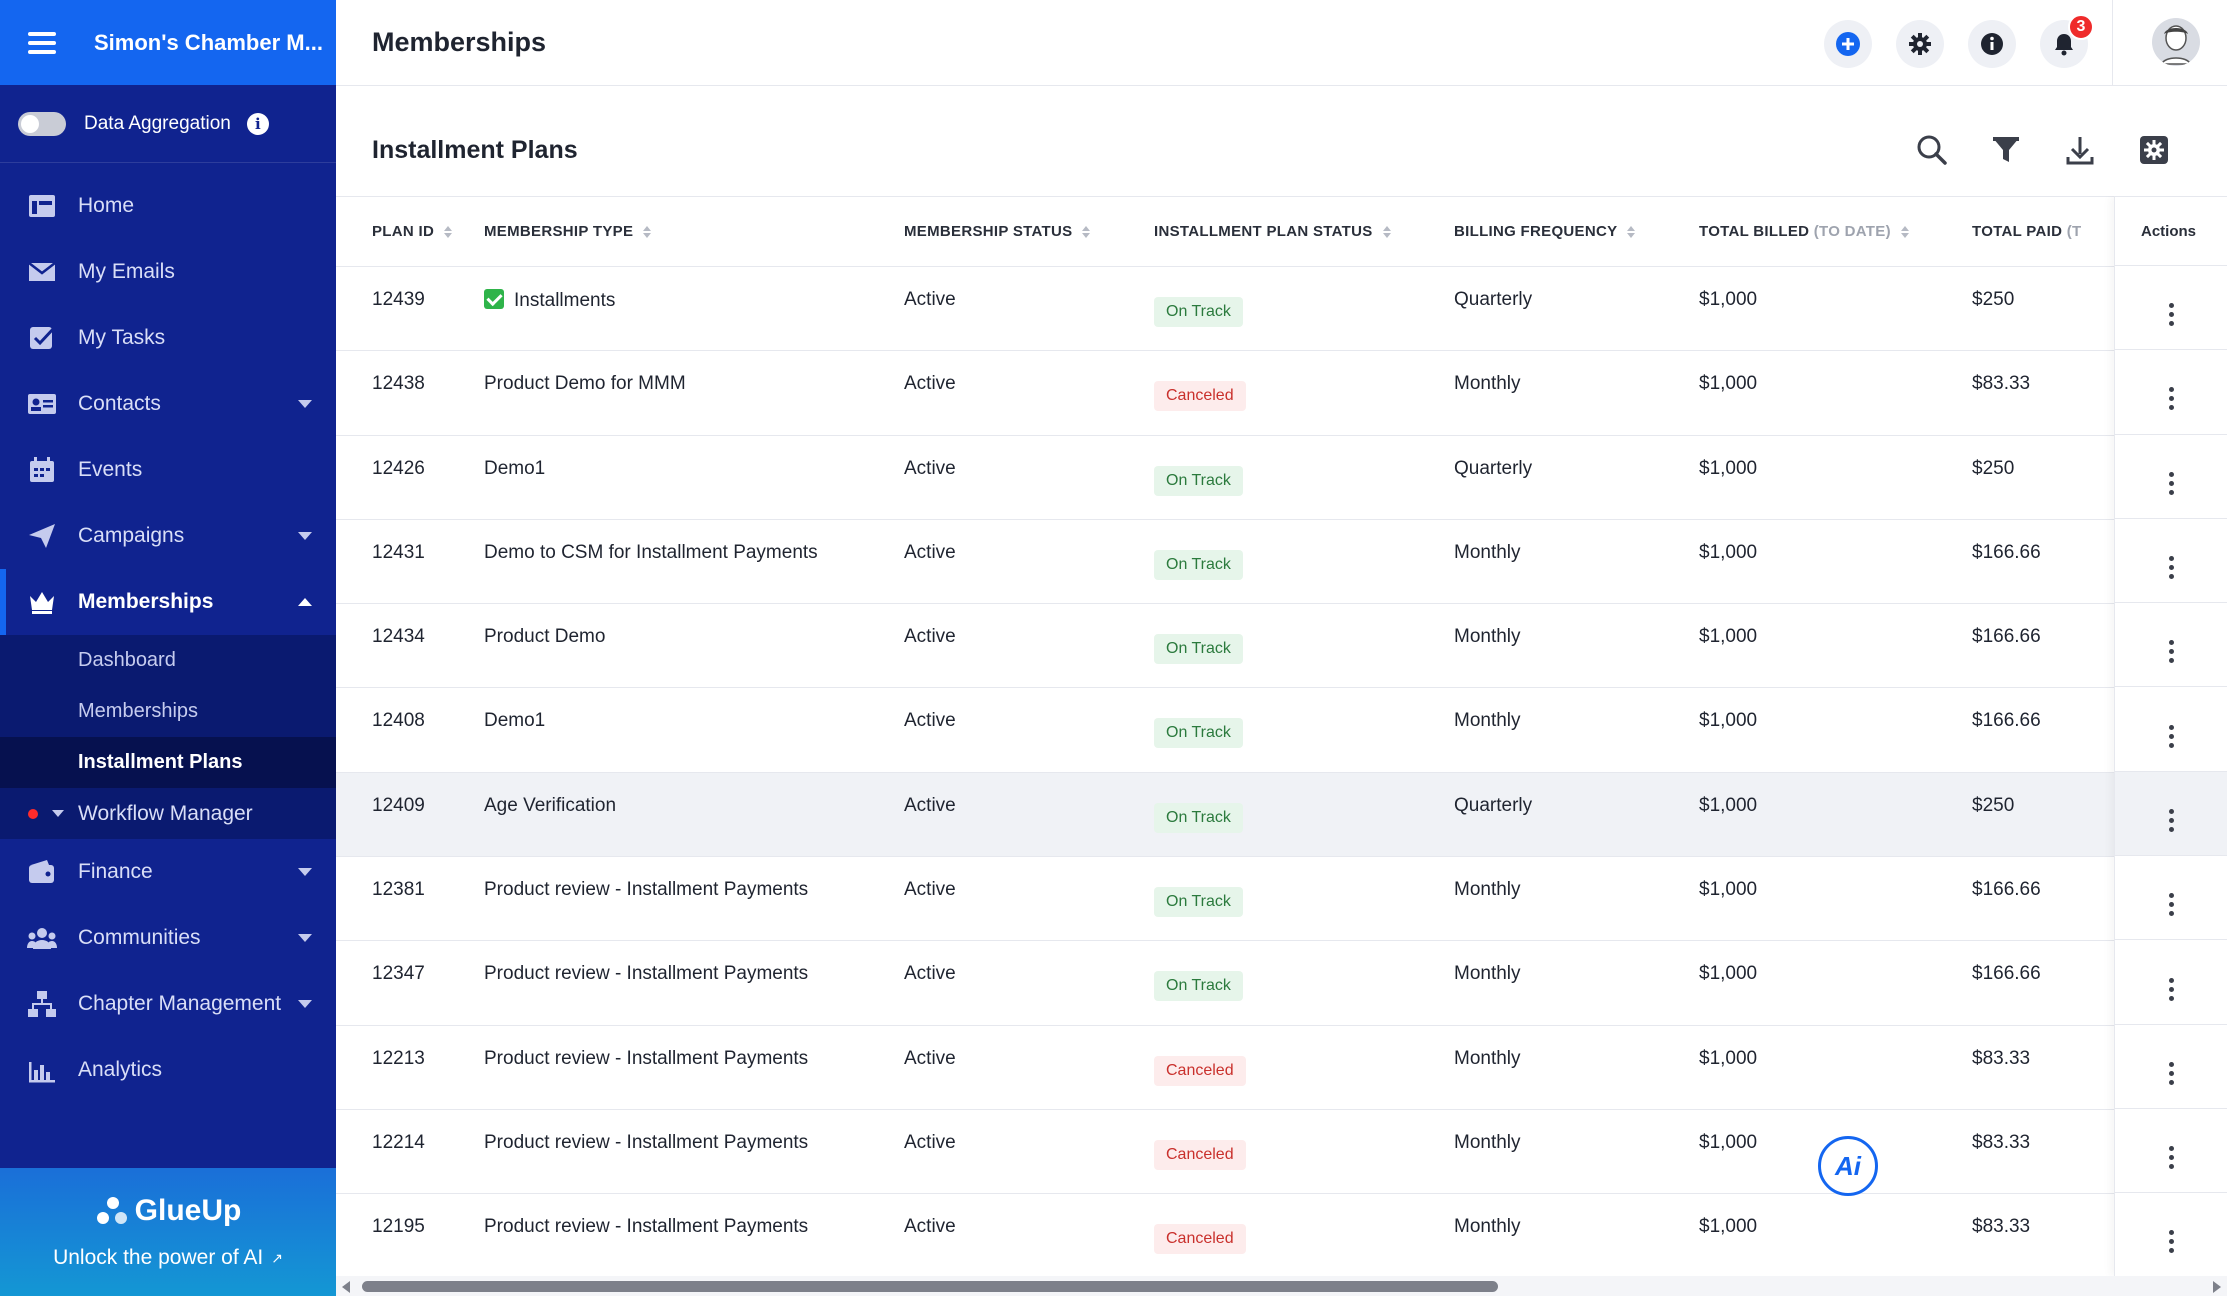 The height and width of the screenshot is (1296, 2227). Describe the element at coordinates (1304, 231) in the screenshot. I see `column-header-installment-plan-status: Installment Plan Status` at that location.